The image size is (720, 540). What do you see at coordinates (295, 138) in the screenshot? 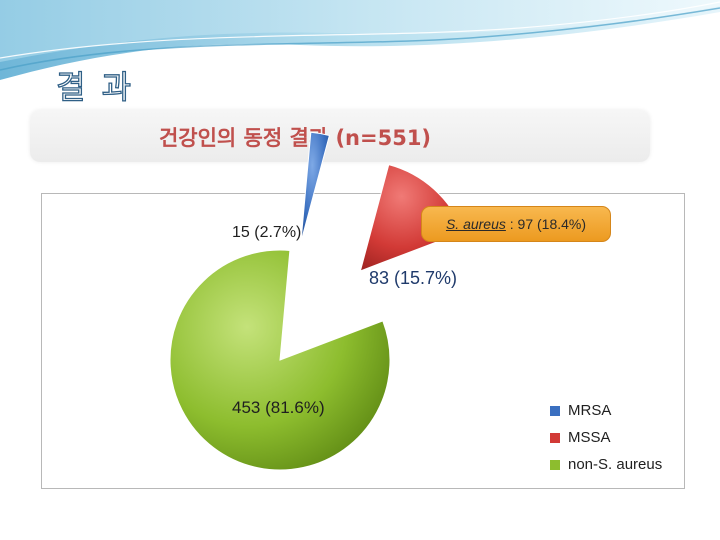
I see `chart-subtitle: 건강인의 동정 결과 (n=551)` at bounding box center [295, 138].